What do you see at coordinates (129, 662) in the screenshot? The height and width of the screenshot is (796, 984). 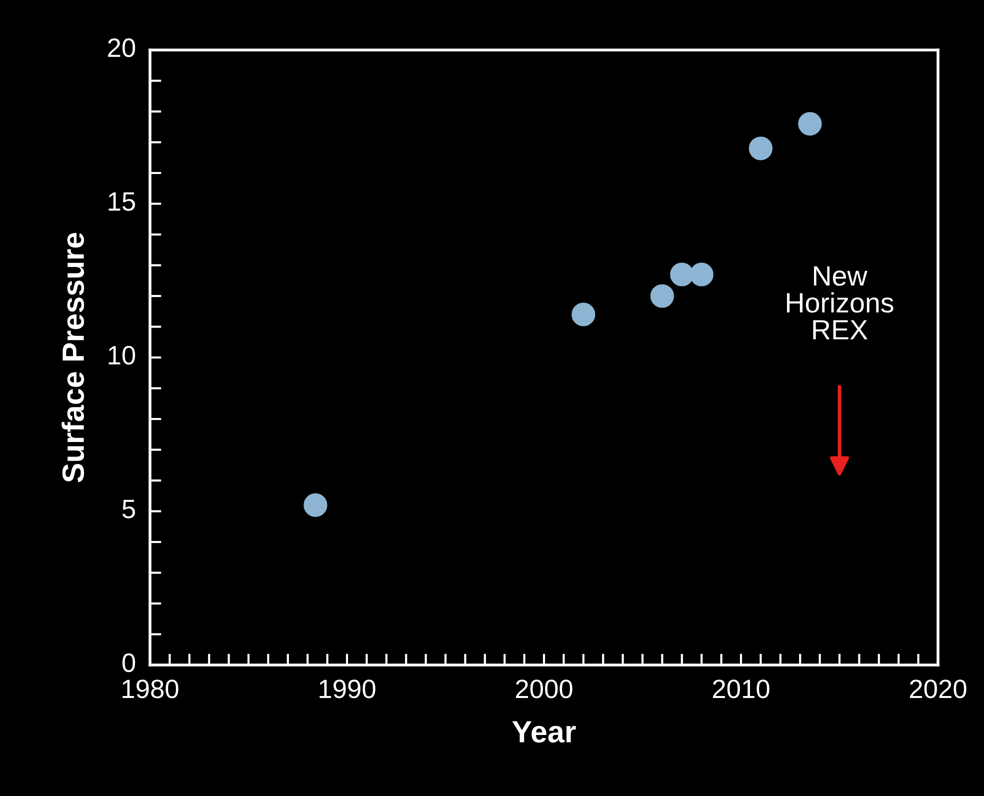 I see `y-tick-label: 0` at bounding box center [129, 662].